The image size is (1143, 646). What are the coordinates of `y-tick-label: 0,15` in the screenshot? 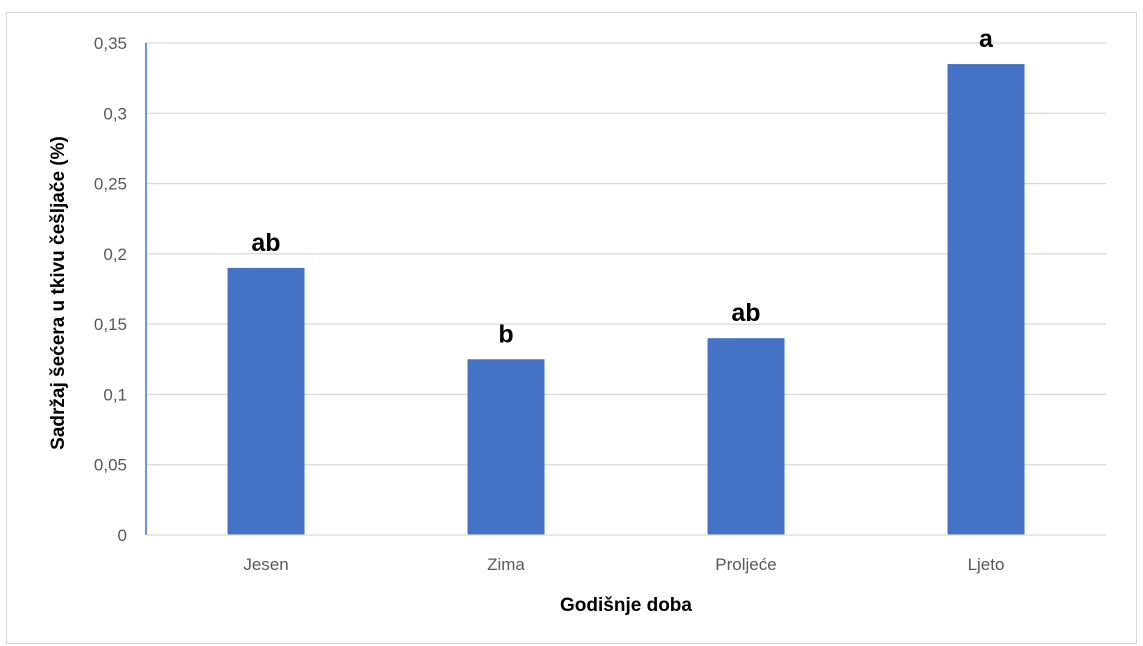 It's located at (110, 324).